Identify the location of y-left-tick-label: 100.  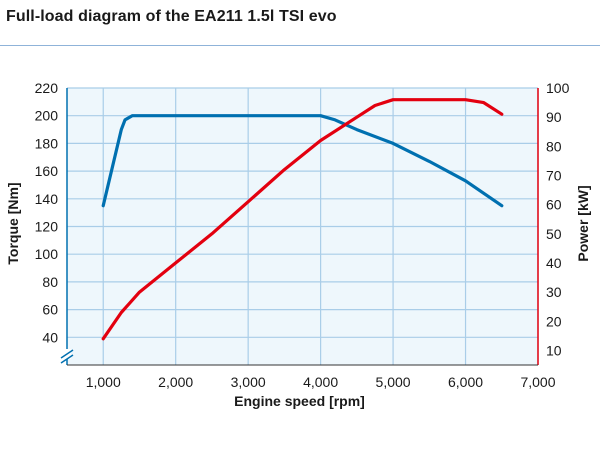
(47, 254).